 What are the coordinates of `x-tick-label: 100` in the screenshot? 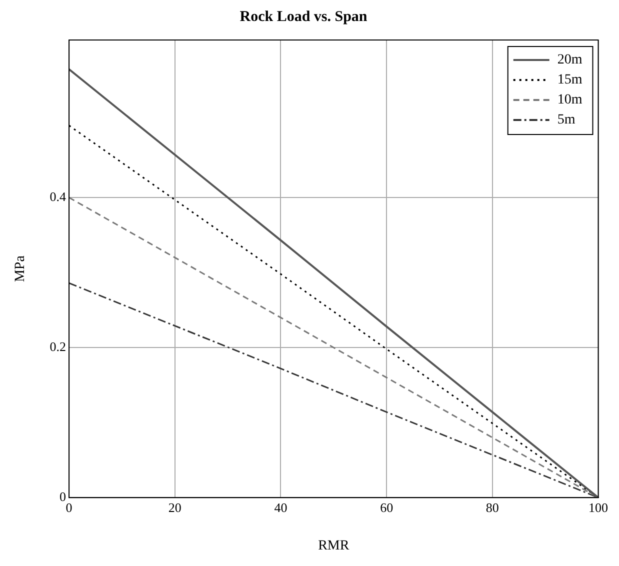 It's located at (598, 507).